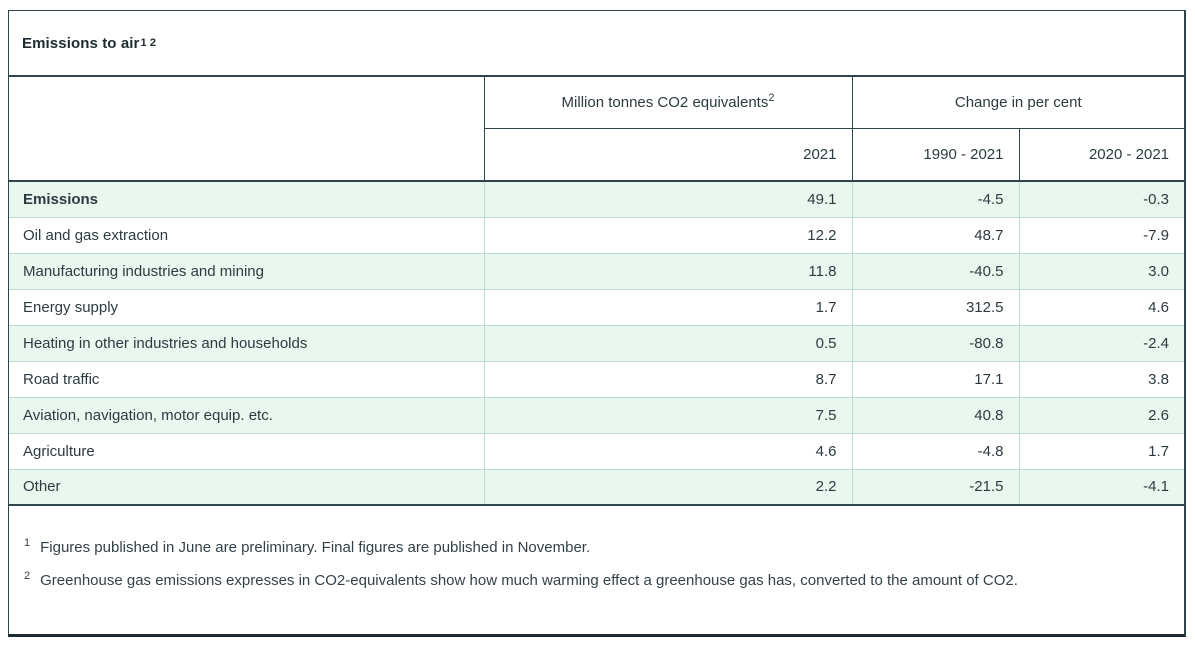  I want to click on column-group-footnote-ref: 2, so click(771, 97).